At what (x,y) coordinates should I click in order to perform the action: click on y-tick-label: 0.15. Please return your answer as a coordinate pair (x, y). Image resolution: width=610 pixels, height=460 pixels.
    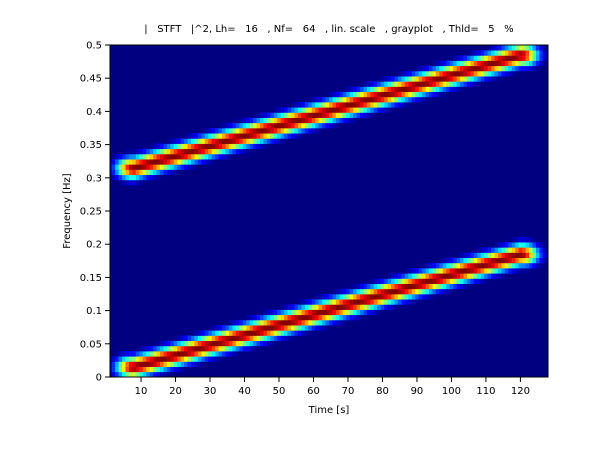
    Looking at the image, I should click on (91, 278).